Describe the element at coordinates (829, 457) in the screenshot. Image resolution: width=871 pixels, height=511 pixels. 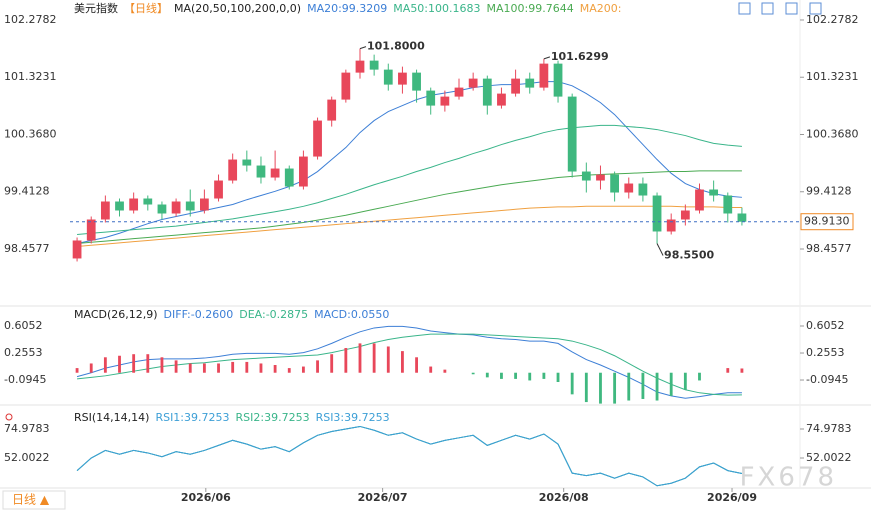
I see `y-tick-label: 52.0022` at that location.